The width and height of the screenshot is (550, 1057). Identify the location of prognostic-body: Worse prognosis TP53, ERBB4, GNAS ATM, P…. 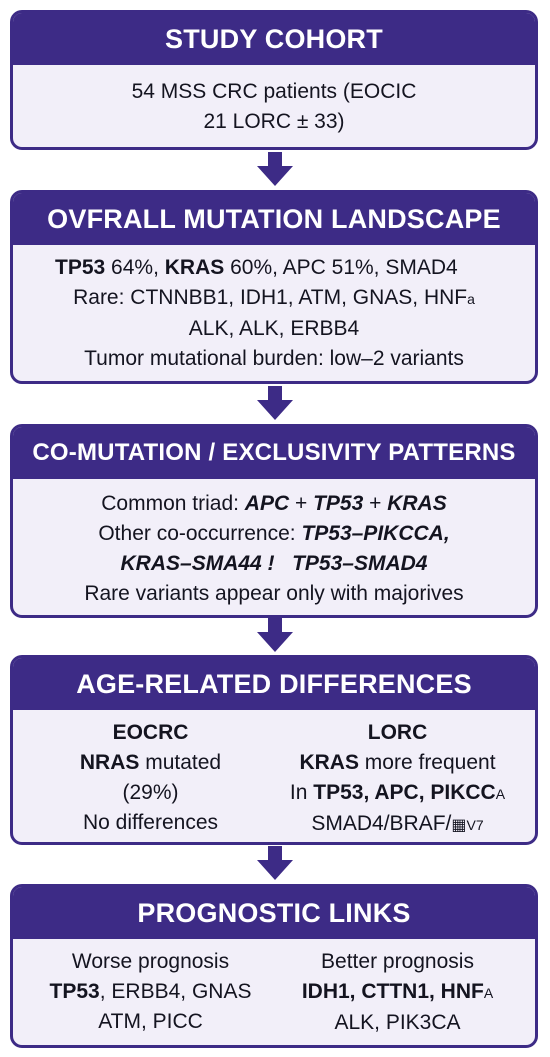
(274, 991).